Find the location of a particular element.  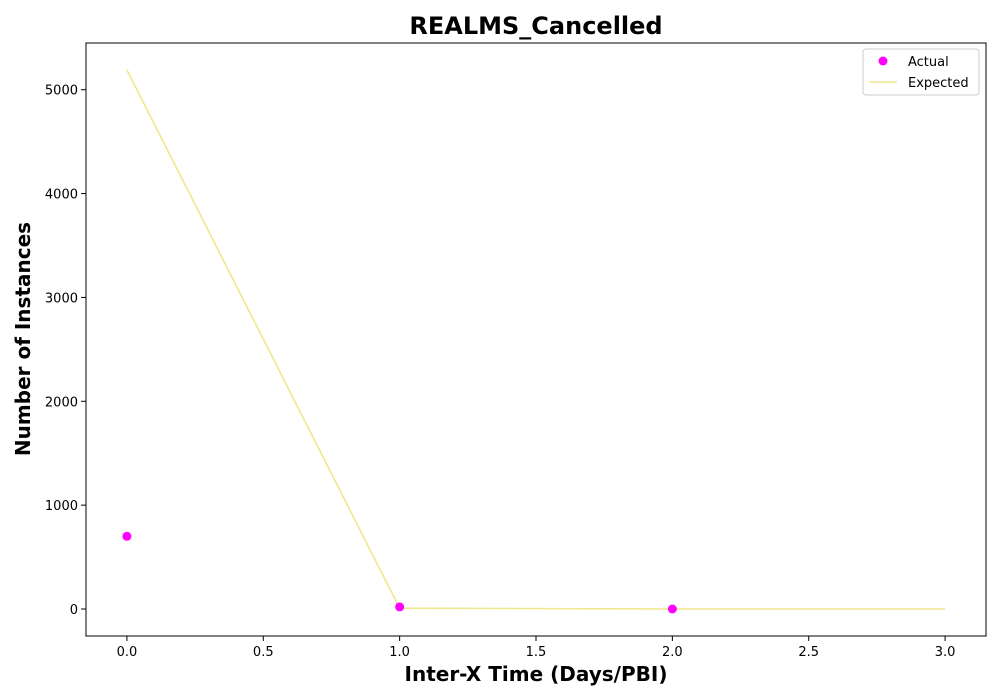

x-tick-label: 0.0 is located at coordinates (127, 652).